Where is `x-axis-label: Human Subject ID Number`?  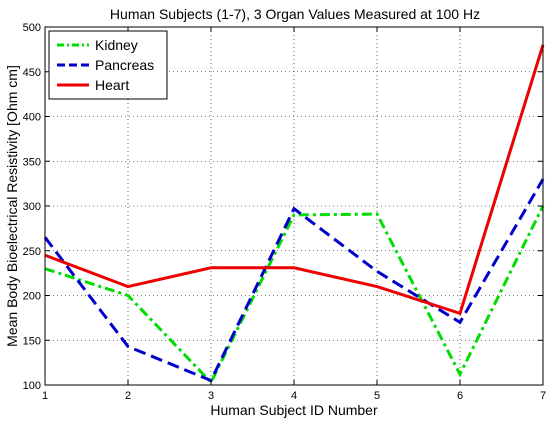
x-axis-label: Human Subject ID Number is located at coordinates (294, 410).